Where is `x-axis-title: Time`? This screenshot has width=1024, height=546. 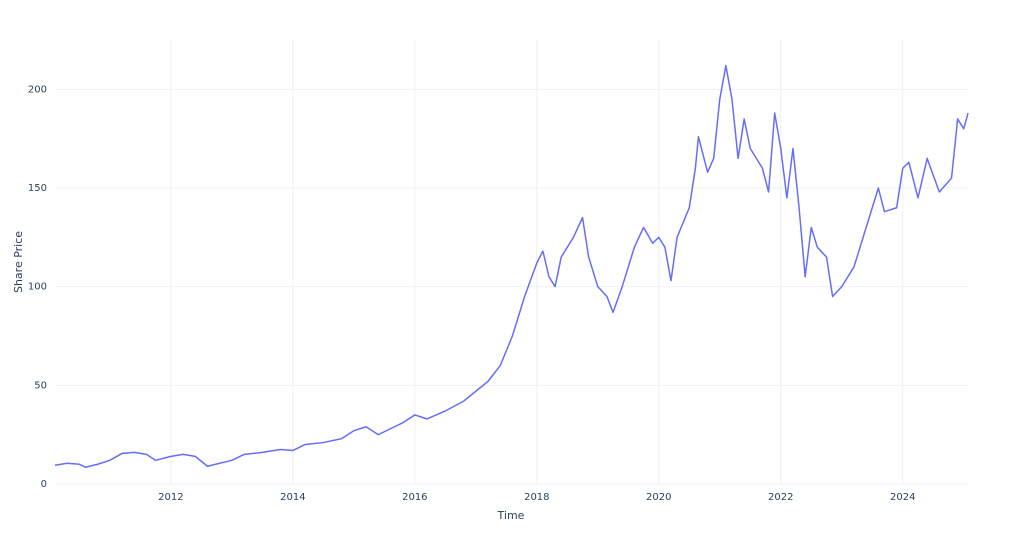
x-axis-title: Time is located at coordinates (511, 515).